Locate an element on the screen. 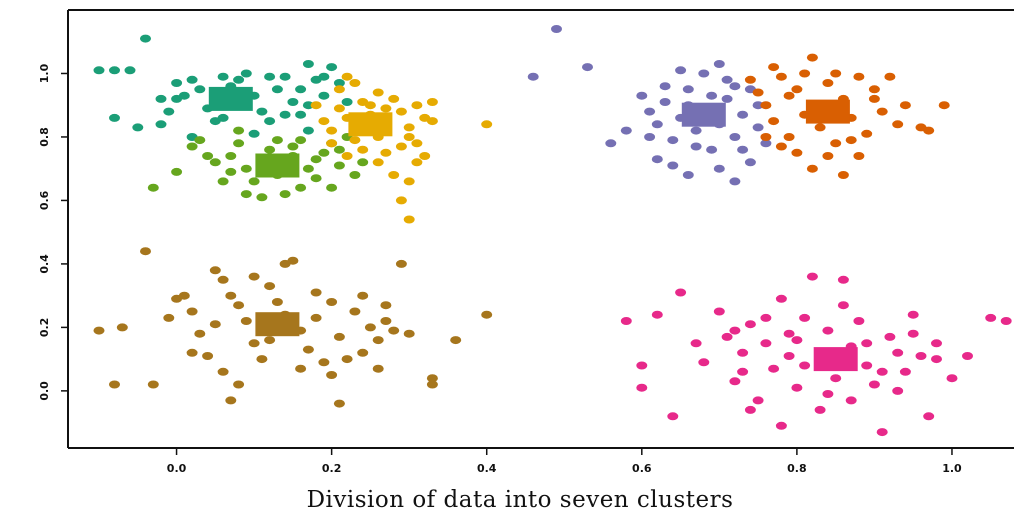 The height and width of the screenshot is (516, 1014). x-tick-label: 0.6 is located at coordinates (642, 468).